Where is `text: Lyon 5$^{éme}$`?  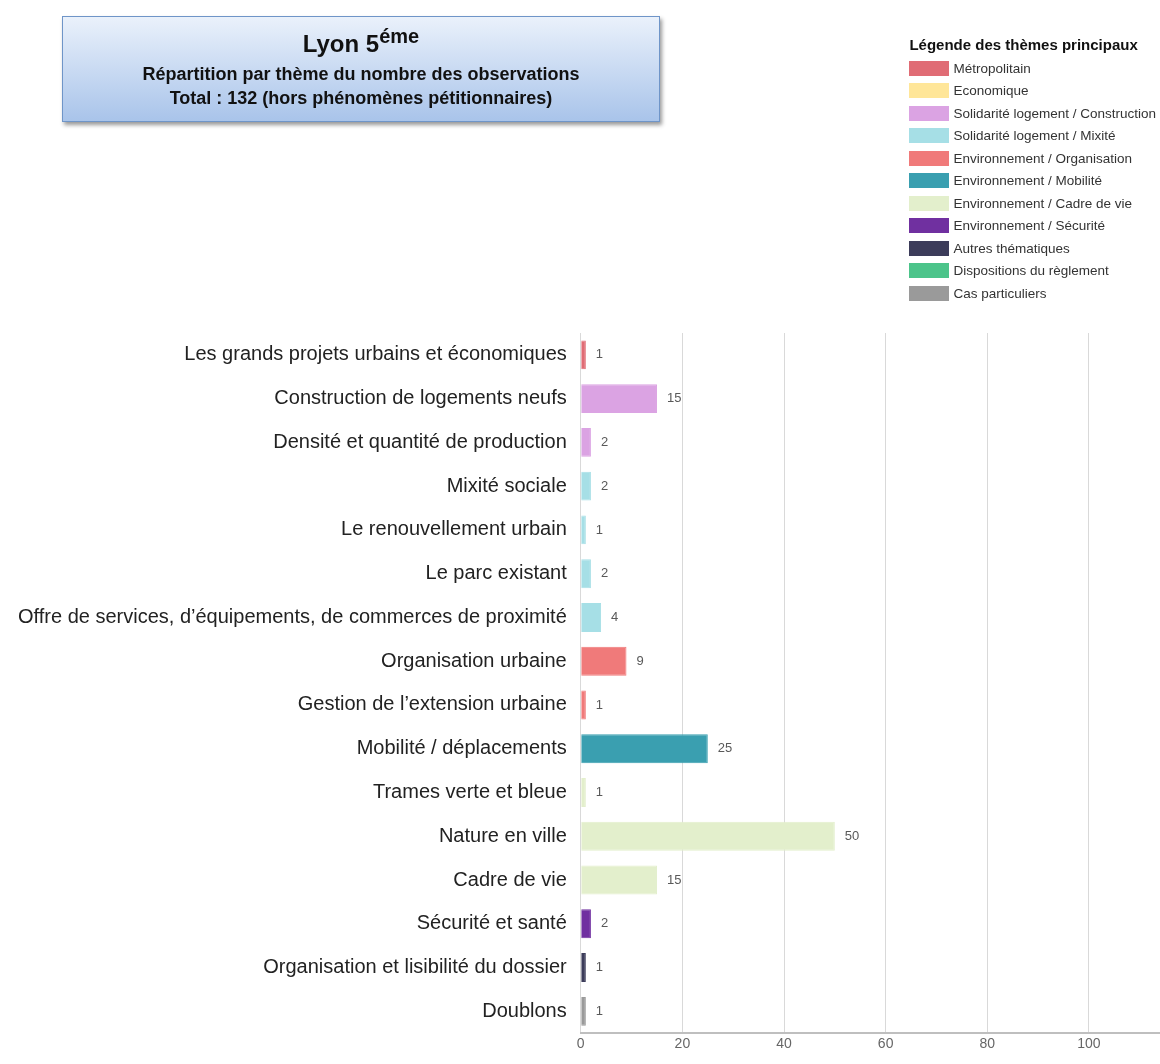 text: Lyon 5$^{éme}$ is located at coordinates (361, 41).